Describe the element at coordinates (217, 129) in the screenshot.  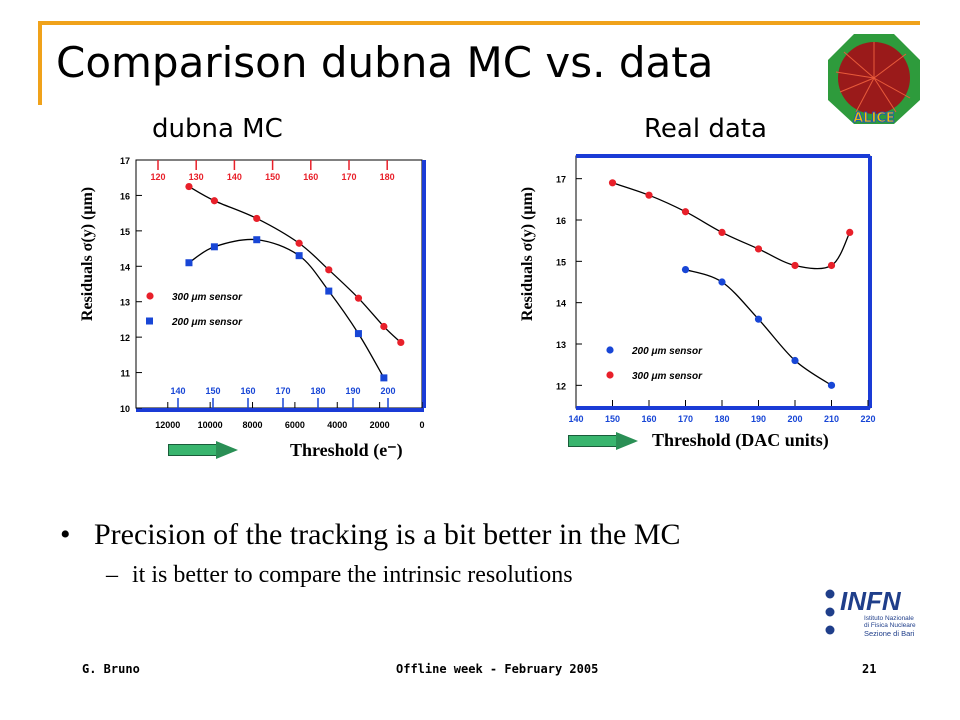
I see `subtitle-dubna-mc: dubna MC` at that location.